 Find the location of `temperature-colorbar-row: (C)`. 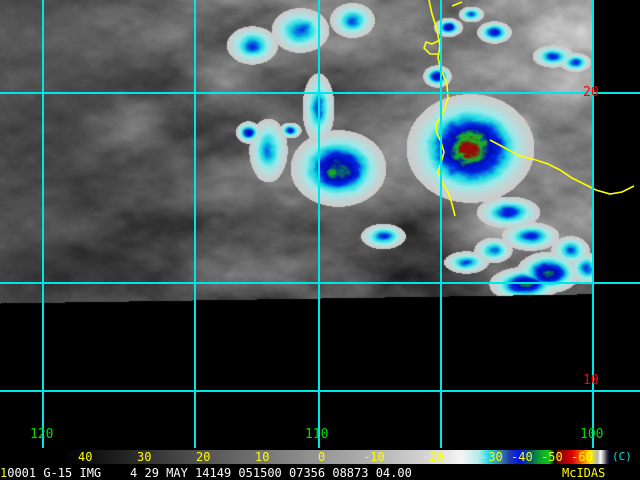

temperature-colorbar-row: (C) is located at coordinates (320, 457).